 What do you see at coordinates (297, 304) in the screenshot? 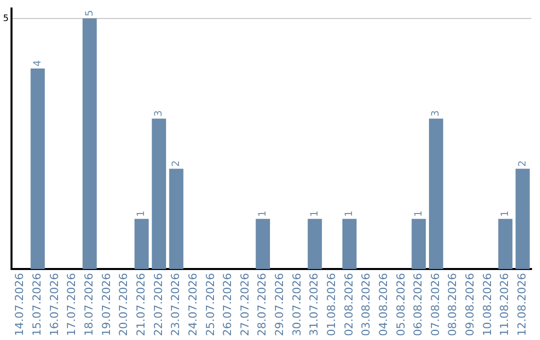
I see `x-tick-label: 30.07.2026` at bounding box center [297, 304].